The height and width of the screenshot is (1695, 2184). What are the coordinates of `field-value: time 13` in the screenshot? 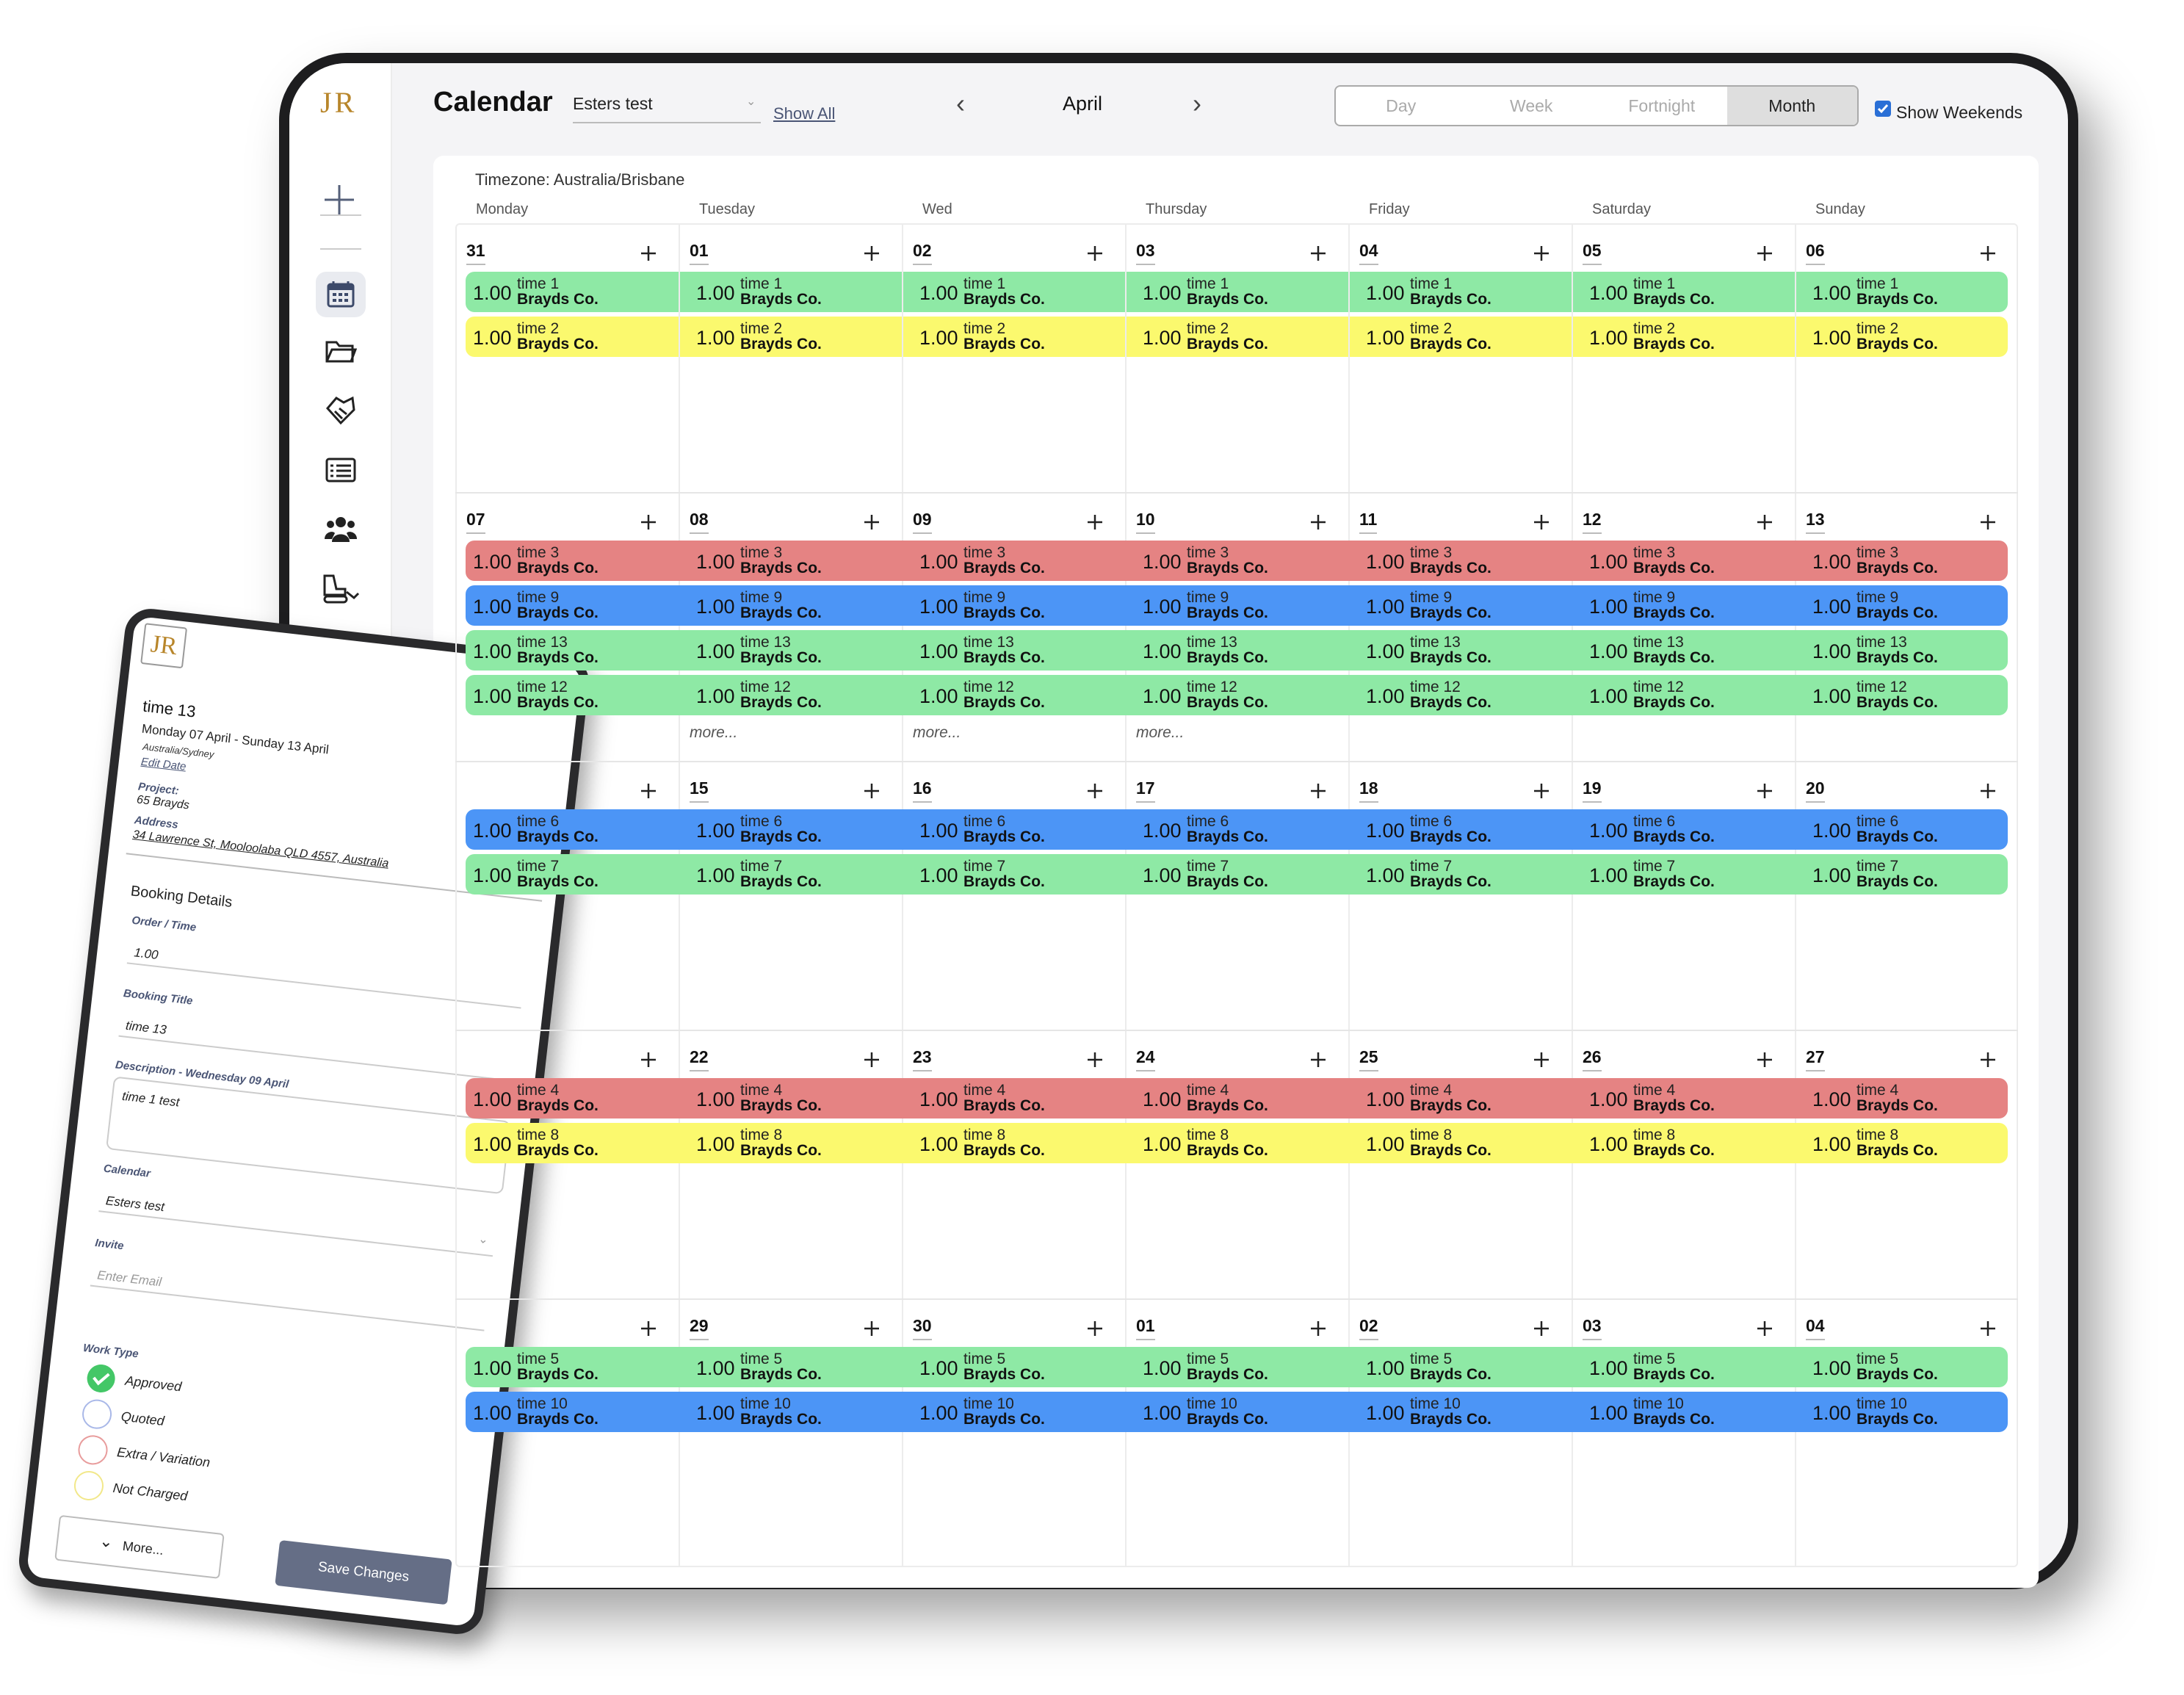 It's located at (146, 1027).